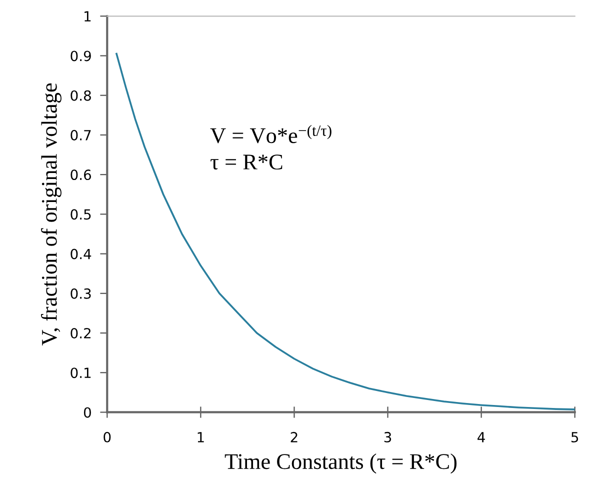 This screenshot has height=489, width=592. I want to click on x-tick-label: 4, so click(481, 437).